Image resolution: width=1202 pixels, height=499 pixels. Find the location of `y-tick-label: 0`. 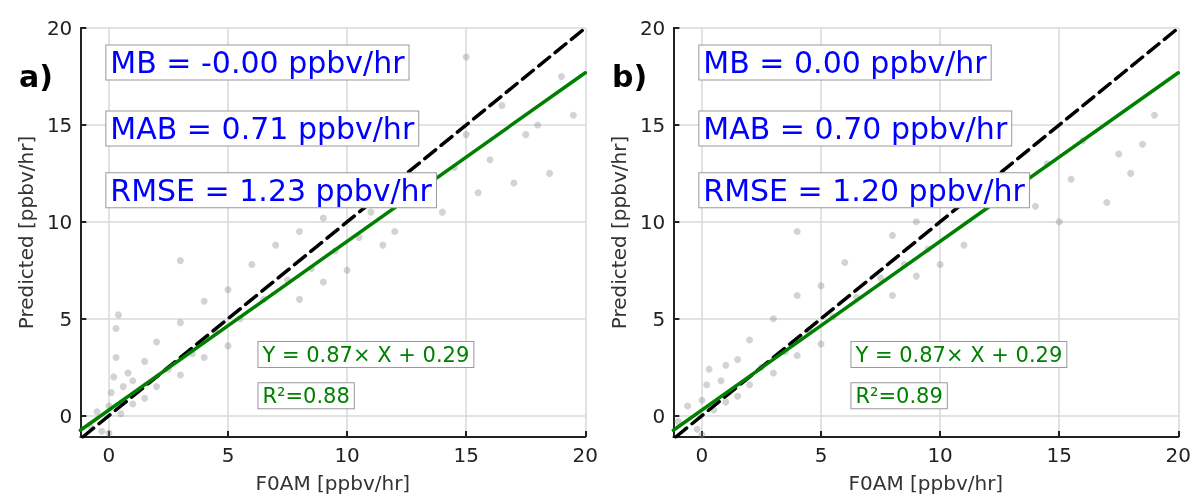

y-tick-label: 0 is located at coordinates (66, 415).